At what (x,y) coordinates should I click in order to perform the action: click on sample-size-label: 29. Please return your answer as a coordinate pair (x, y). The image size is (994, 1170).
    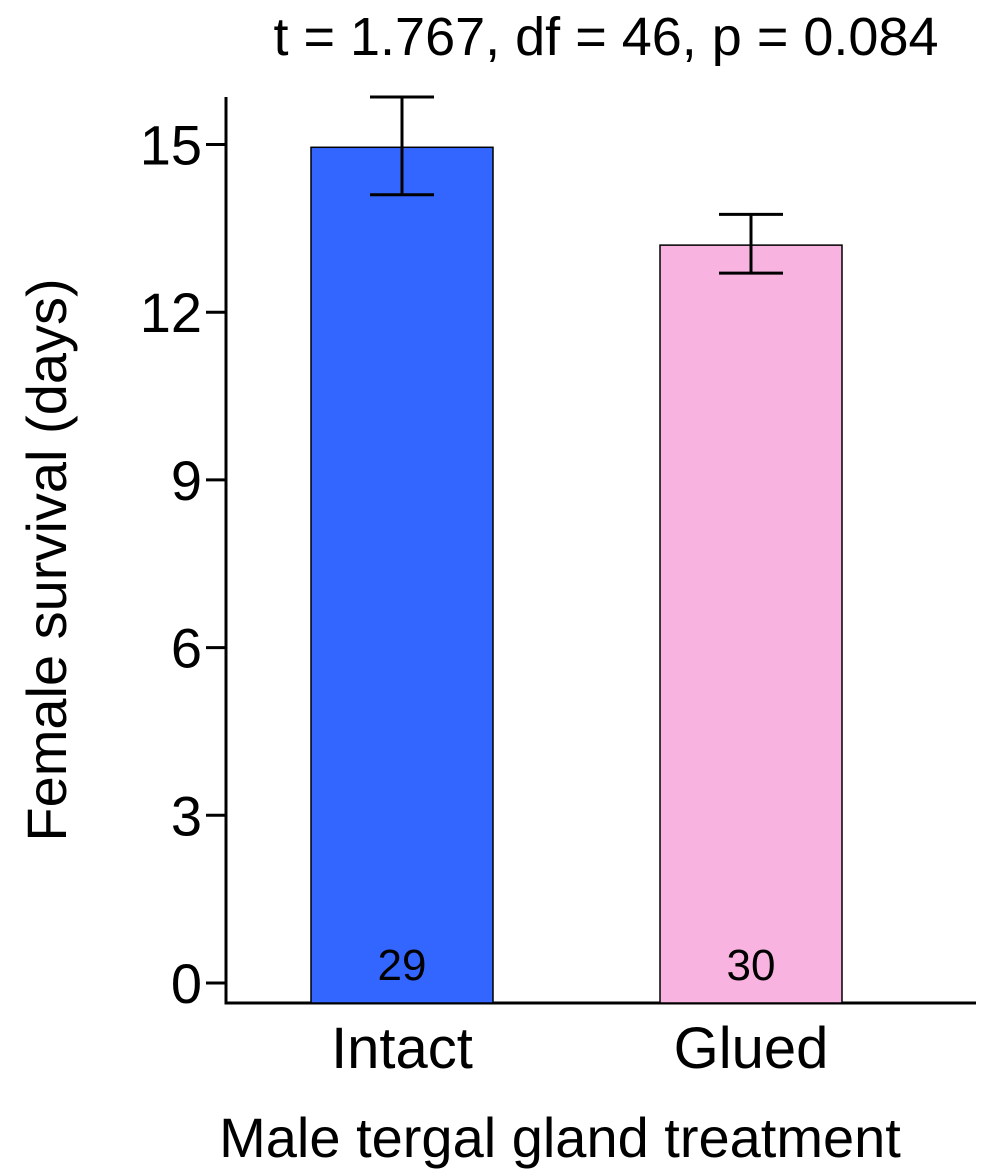
    Looking at the image, I should click on (402, 965).